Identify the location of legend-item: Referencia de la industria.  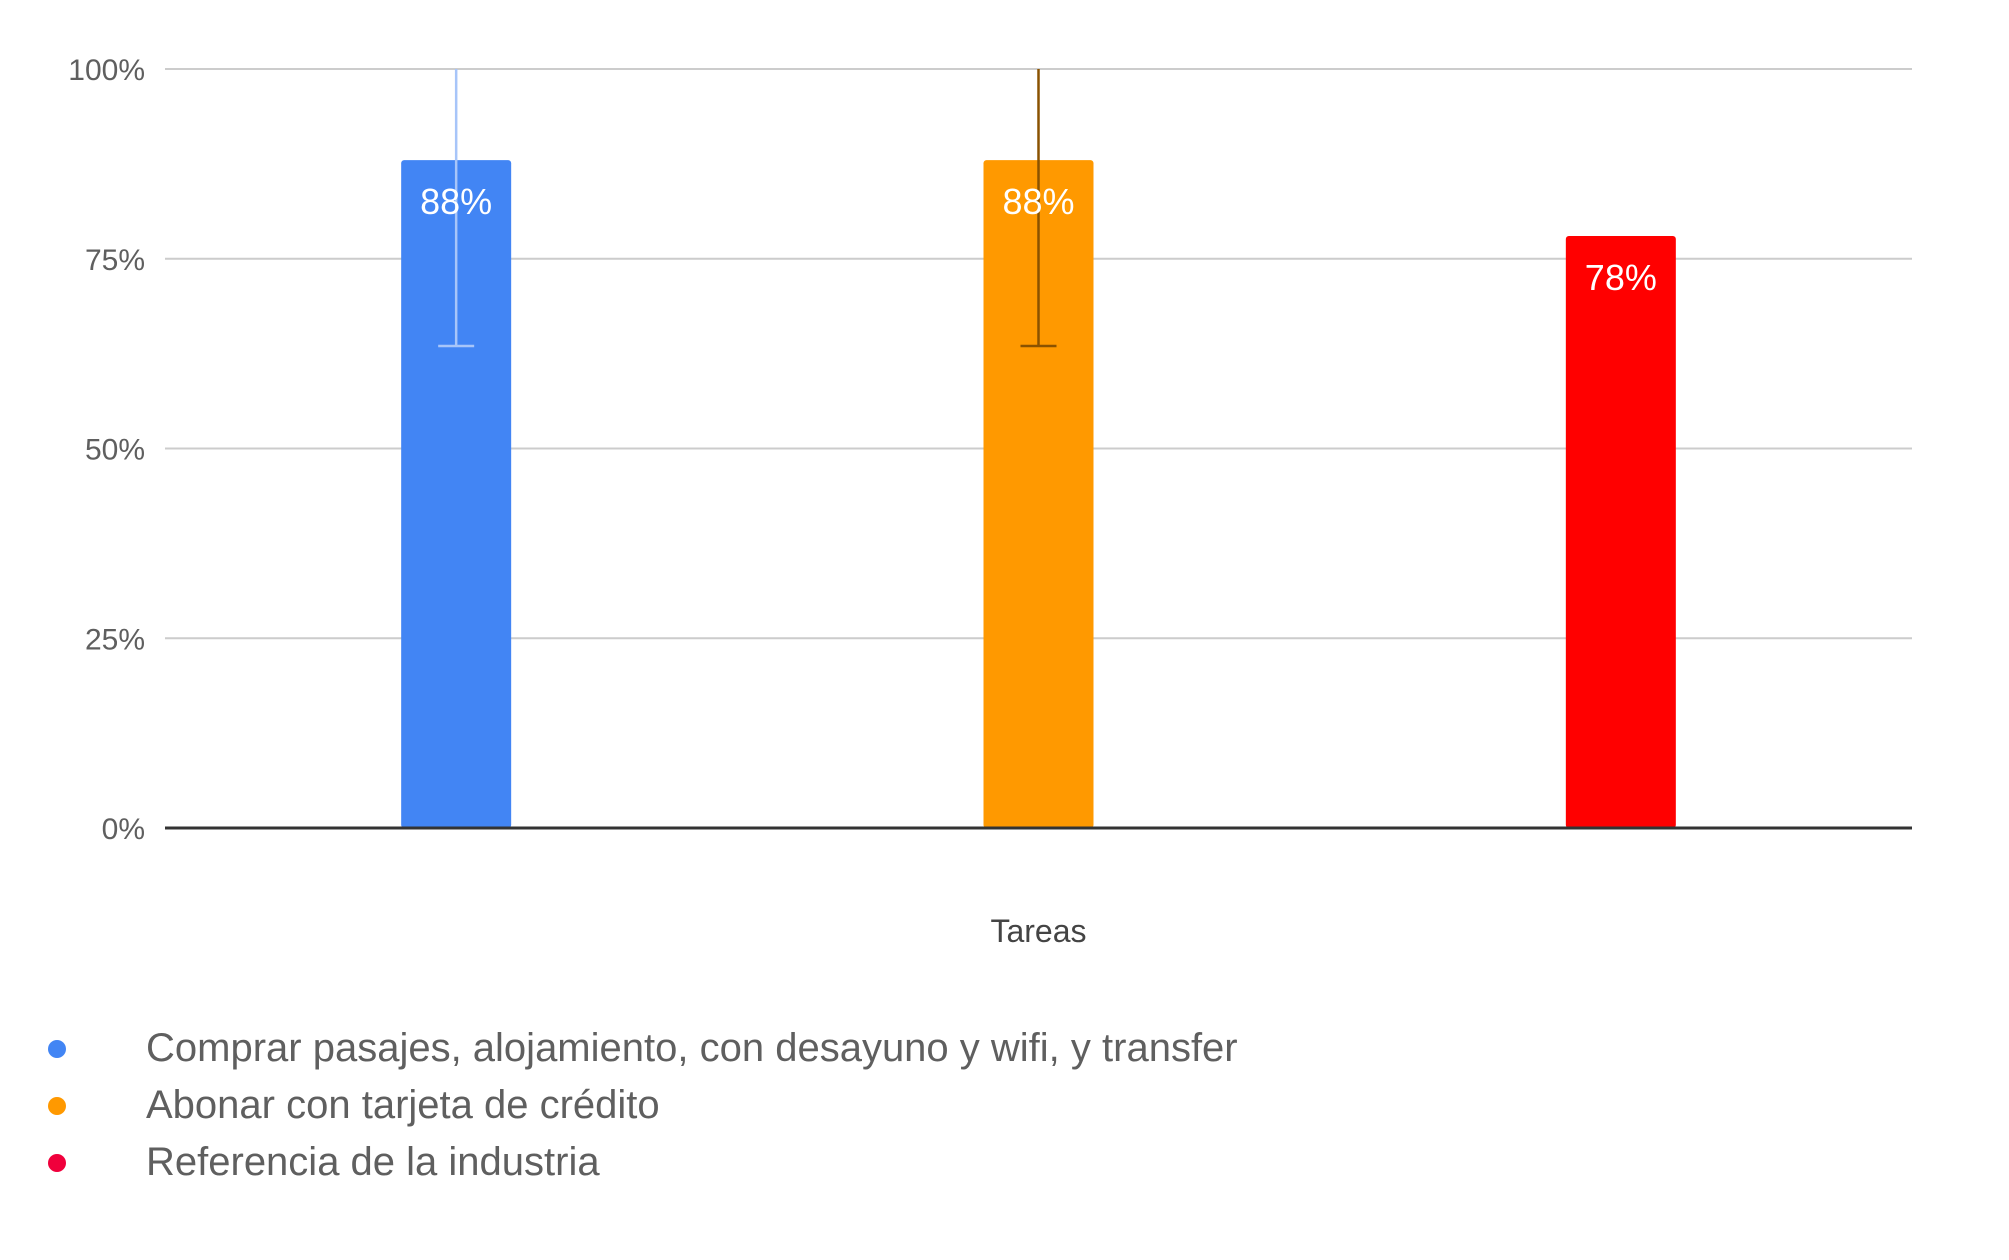
(643, 1162).